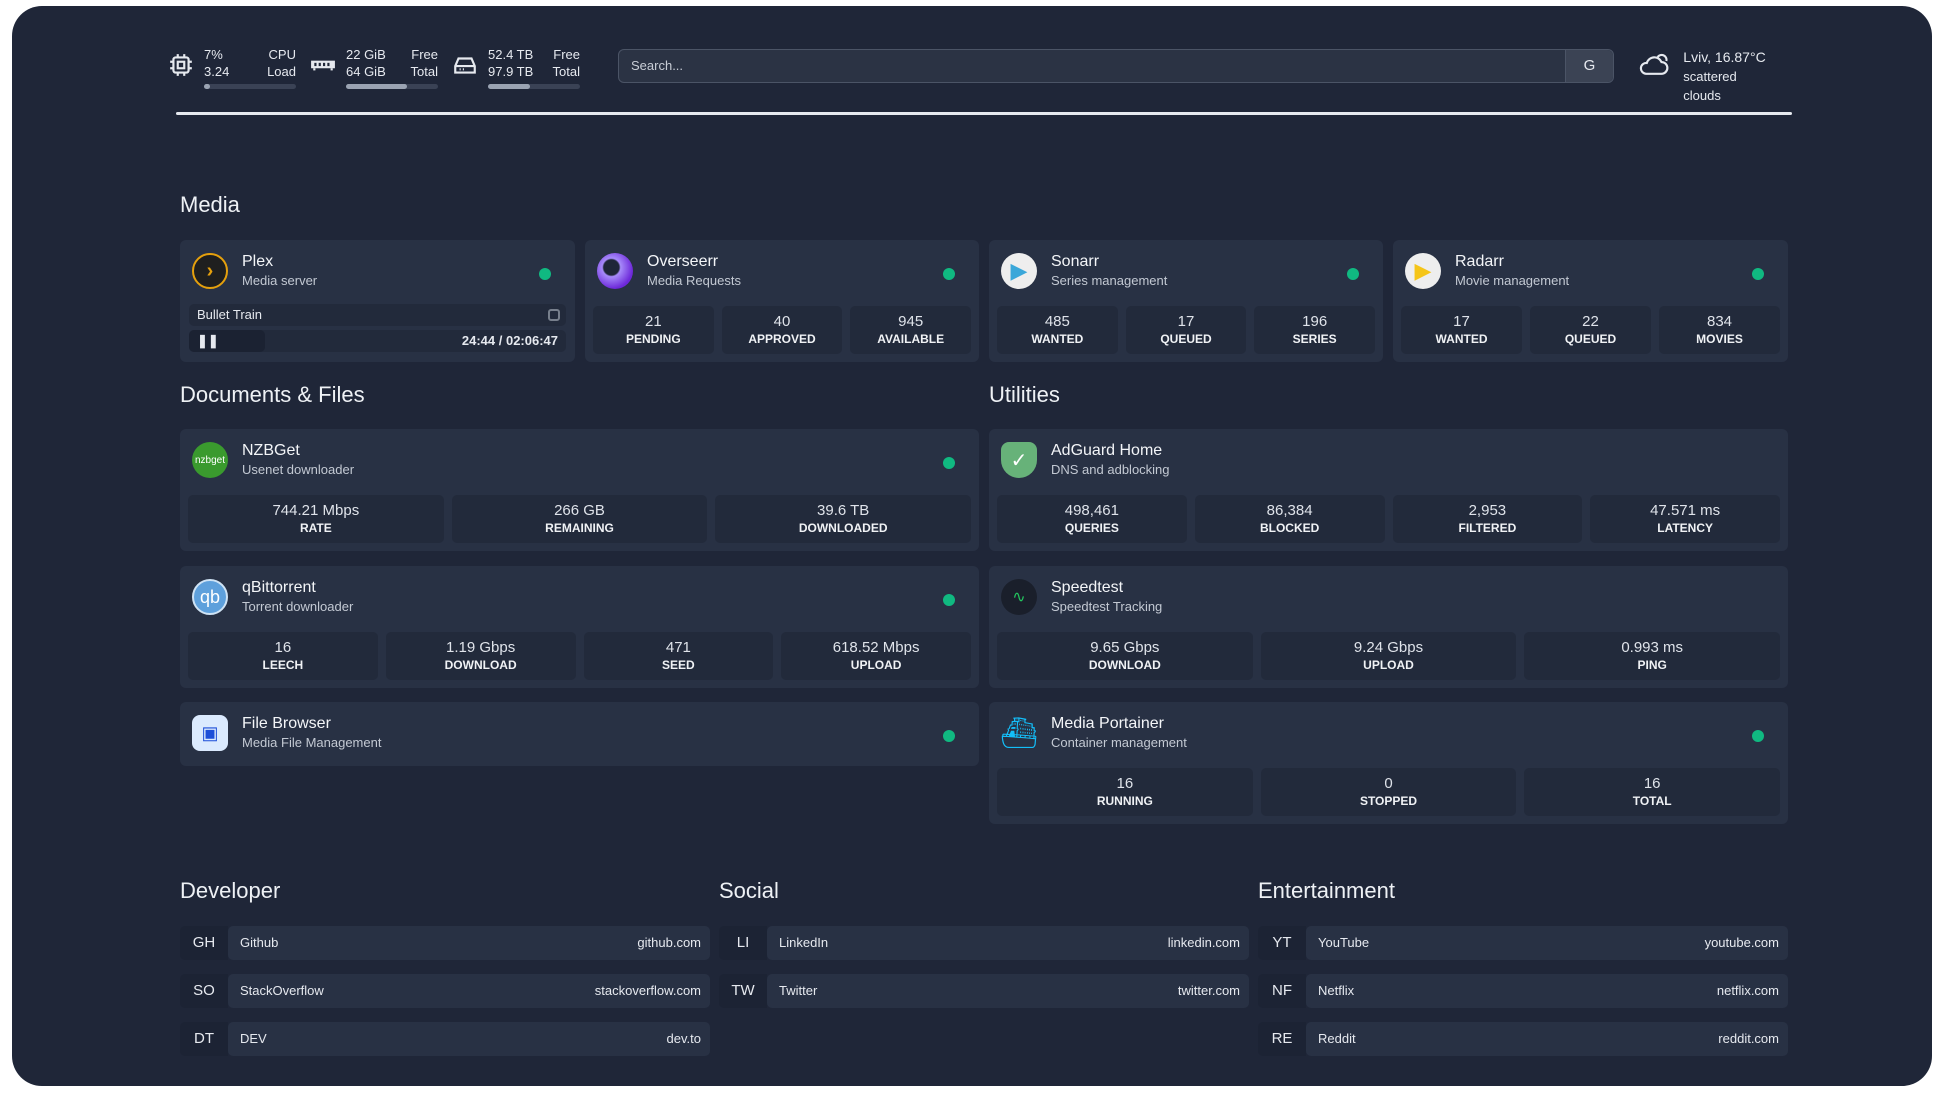 The image size is (1944, 1104). I want to click on memory-bar, so click(392, 86).